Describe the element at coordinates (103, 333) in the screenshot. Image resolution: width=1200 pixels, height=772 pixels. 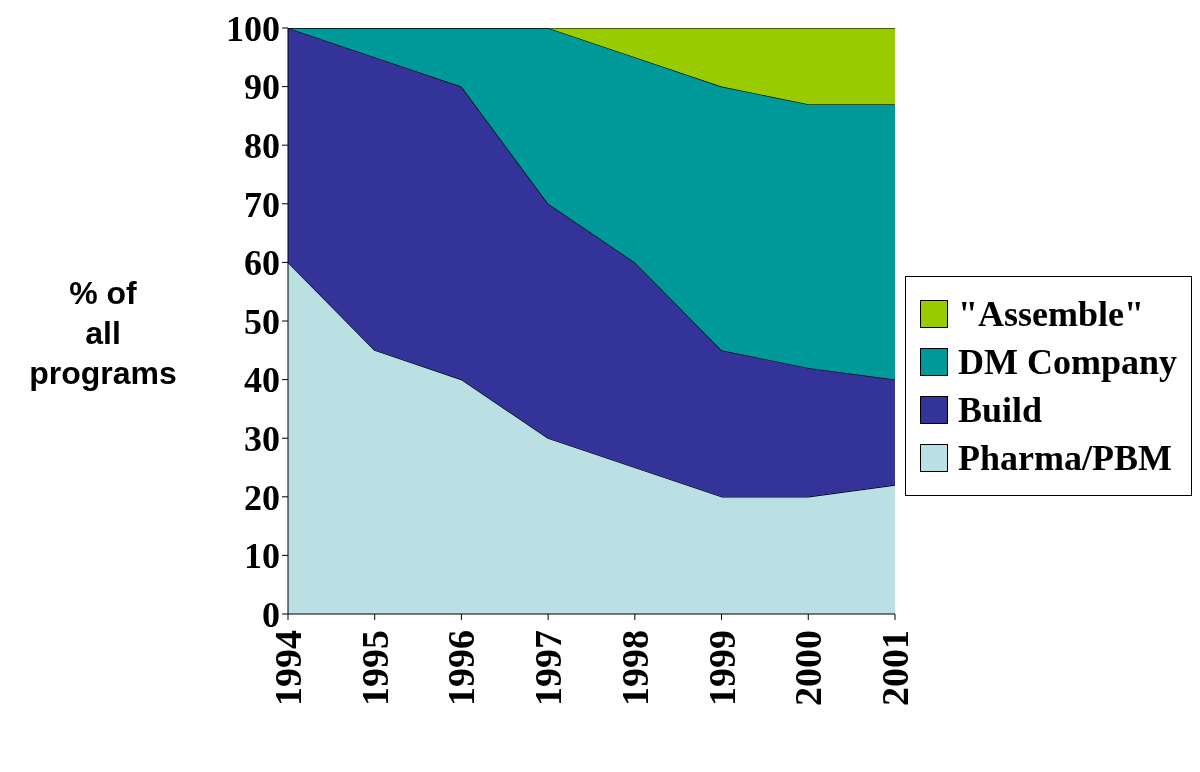
I see `y-axis-title: % of all programs` at that location.